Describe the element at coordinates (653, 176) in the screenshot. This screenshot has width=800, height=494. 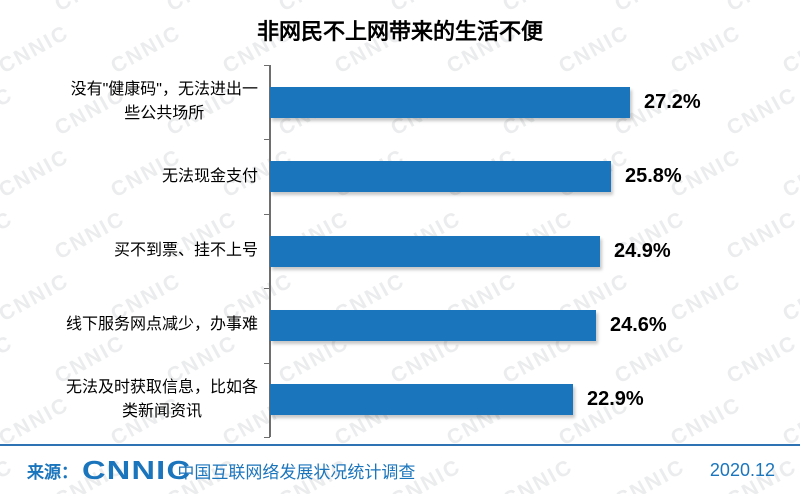
I see `bar-value-label: 25.8%` at that location.